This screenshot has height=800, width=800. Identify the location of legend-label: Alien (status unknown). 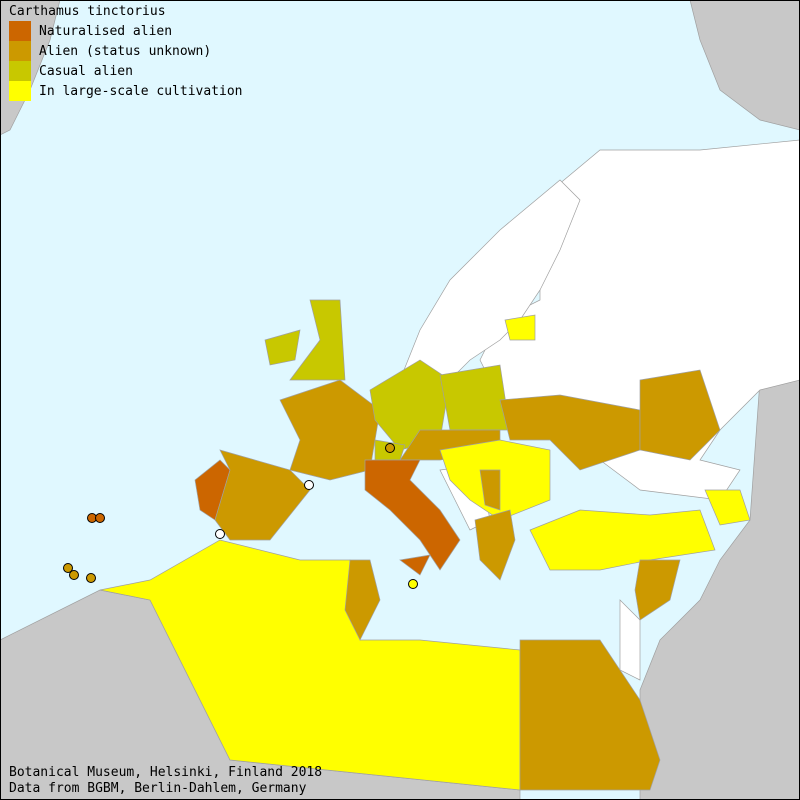
(125, 51).